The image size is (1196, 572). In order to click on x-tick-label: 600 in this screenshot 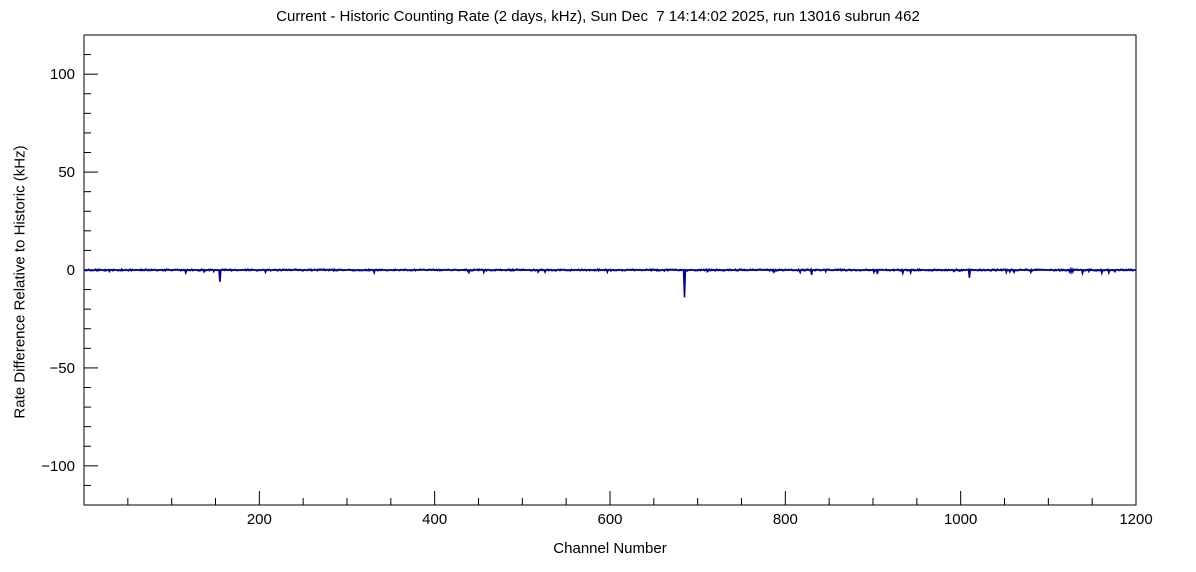, I will do `click(609, 519)`.